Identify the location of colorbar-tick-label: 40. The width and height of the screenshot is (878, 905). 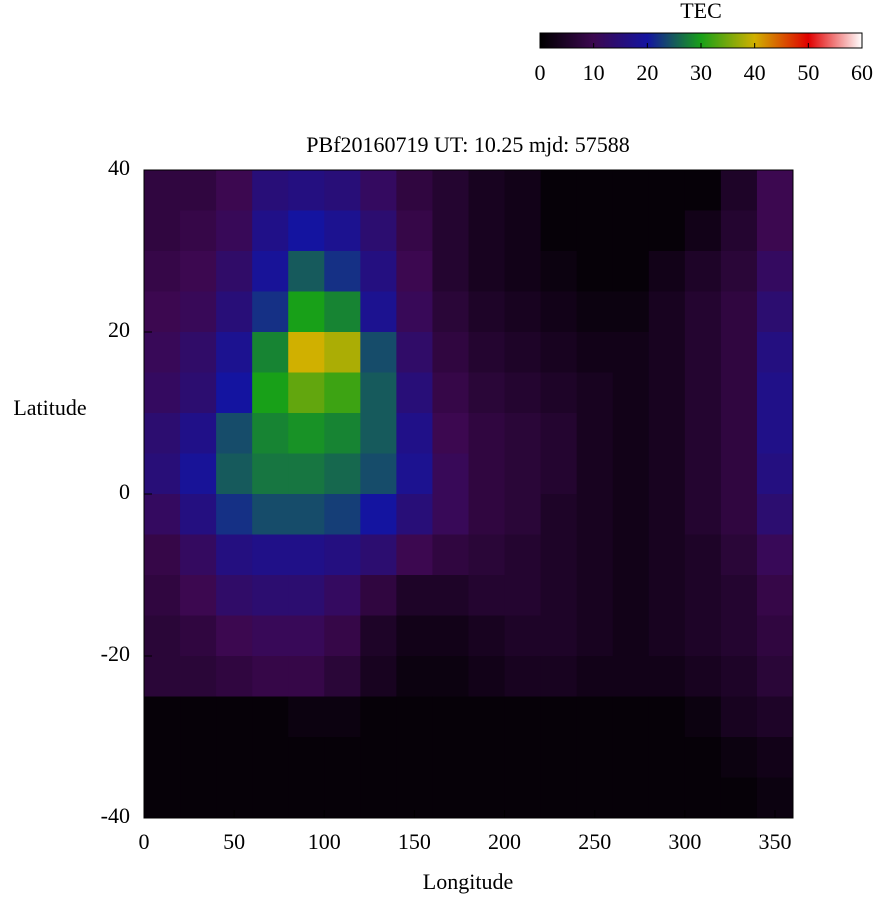
(755, 72).